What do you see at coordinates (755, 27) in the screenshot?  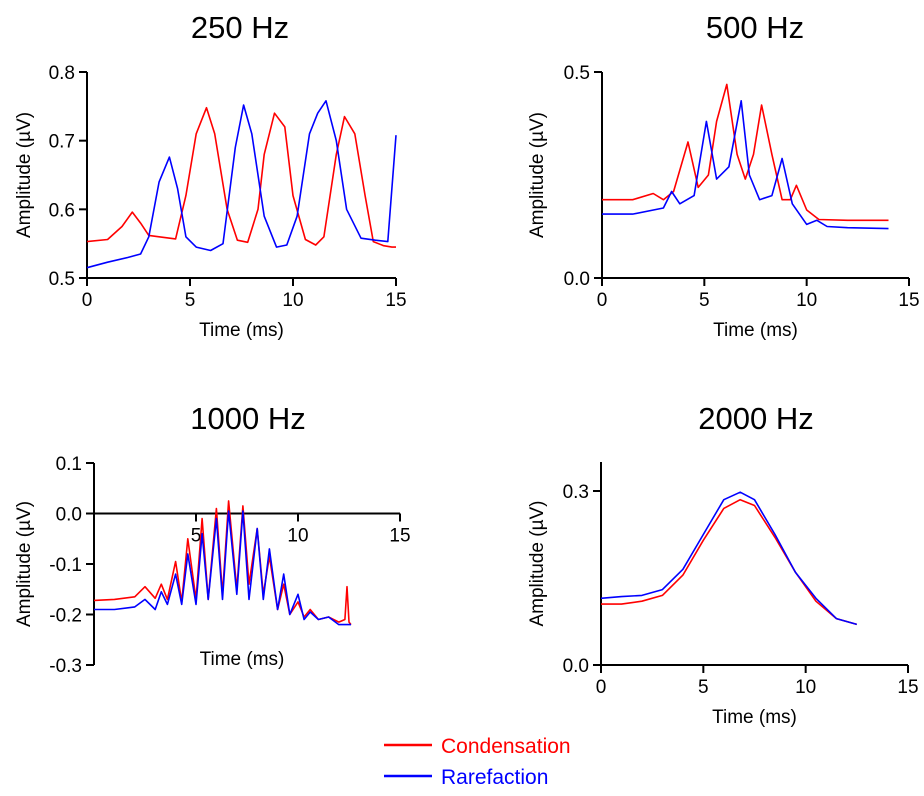 I see `panel-title: 500 Hz` at bounding box center [755, 27].